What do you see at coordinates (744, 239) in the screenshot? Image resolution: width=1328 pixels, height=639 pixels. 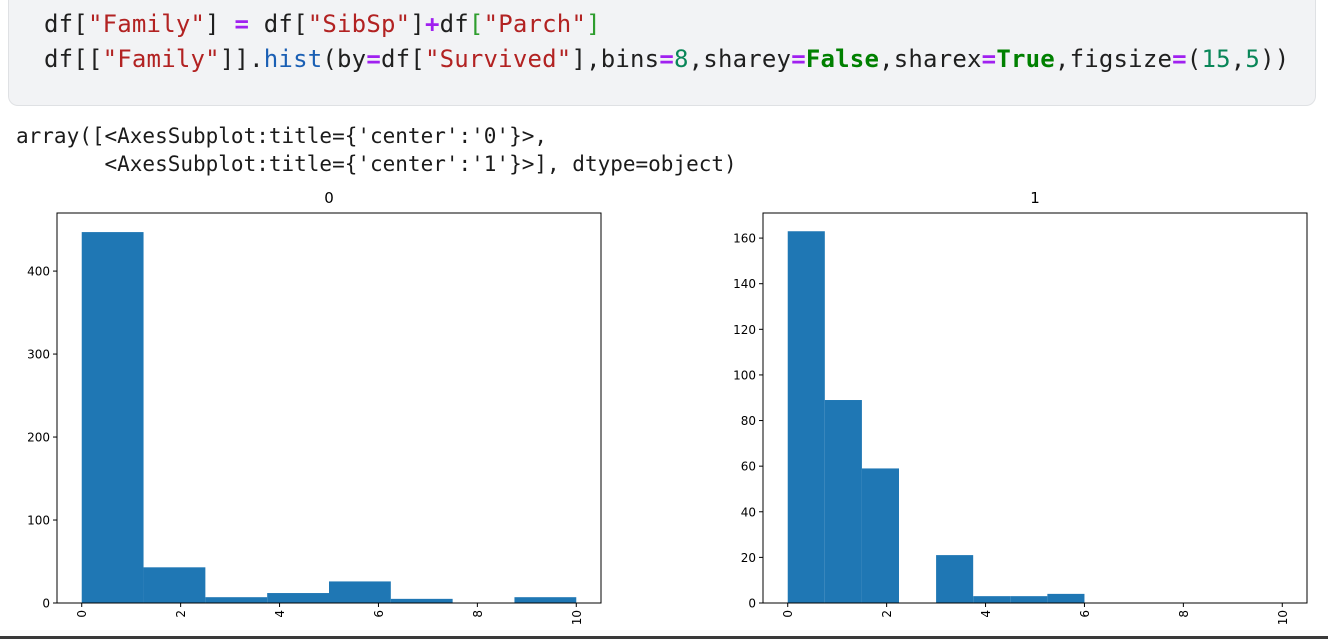 I see `y-tick-label: 160` at bounding box center [744, 239].